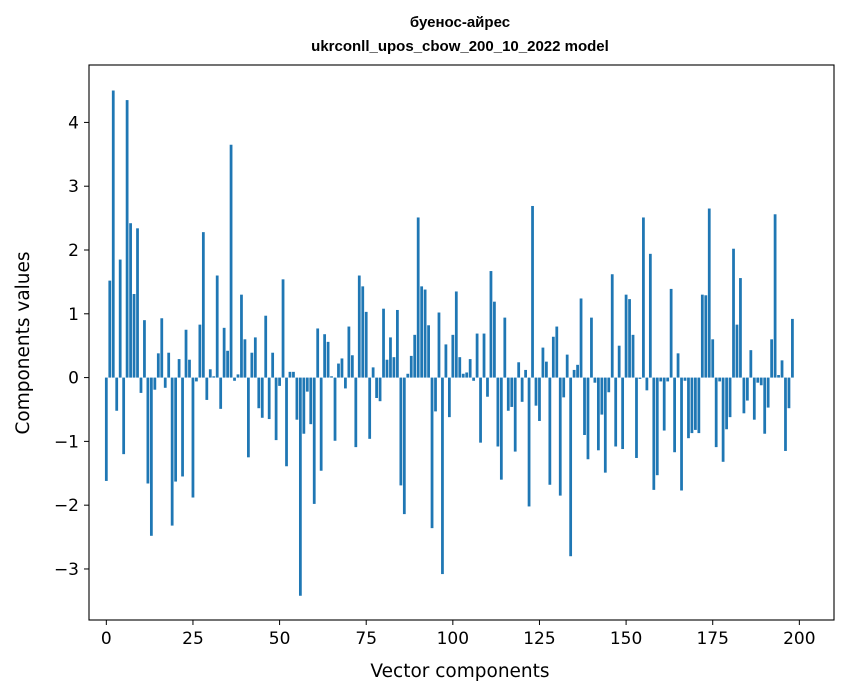  What do you see at coordinates (73, 379) in the screenshot?
I see `y-tick-label: 0` at bounding box center [73, 379].